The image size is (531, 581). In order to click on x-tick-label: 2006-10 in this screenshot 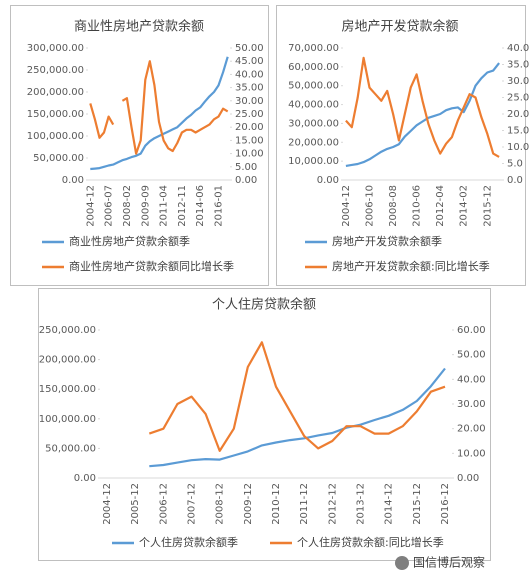, I will do `click(370, 206)`.